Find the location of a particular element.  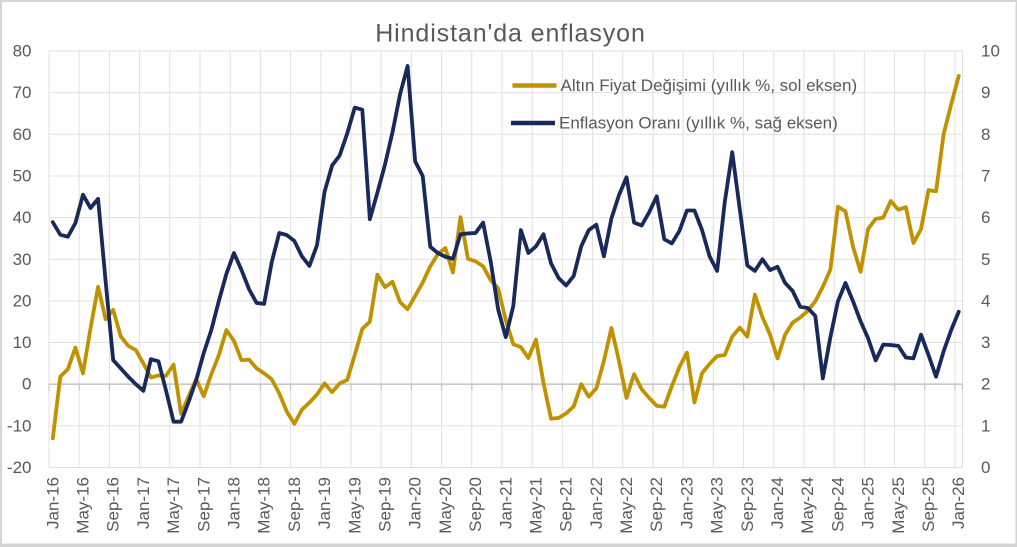

svg-text: Jan-23 is located at coordinates (686, 503).